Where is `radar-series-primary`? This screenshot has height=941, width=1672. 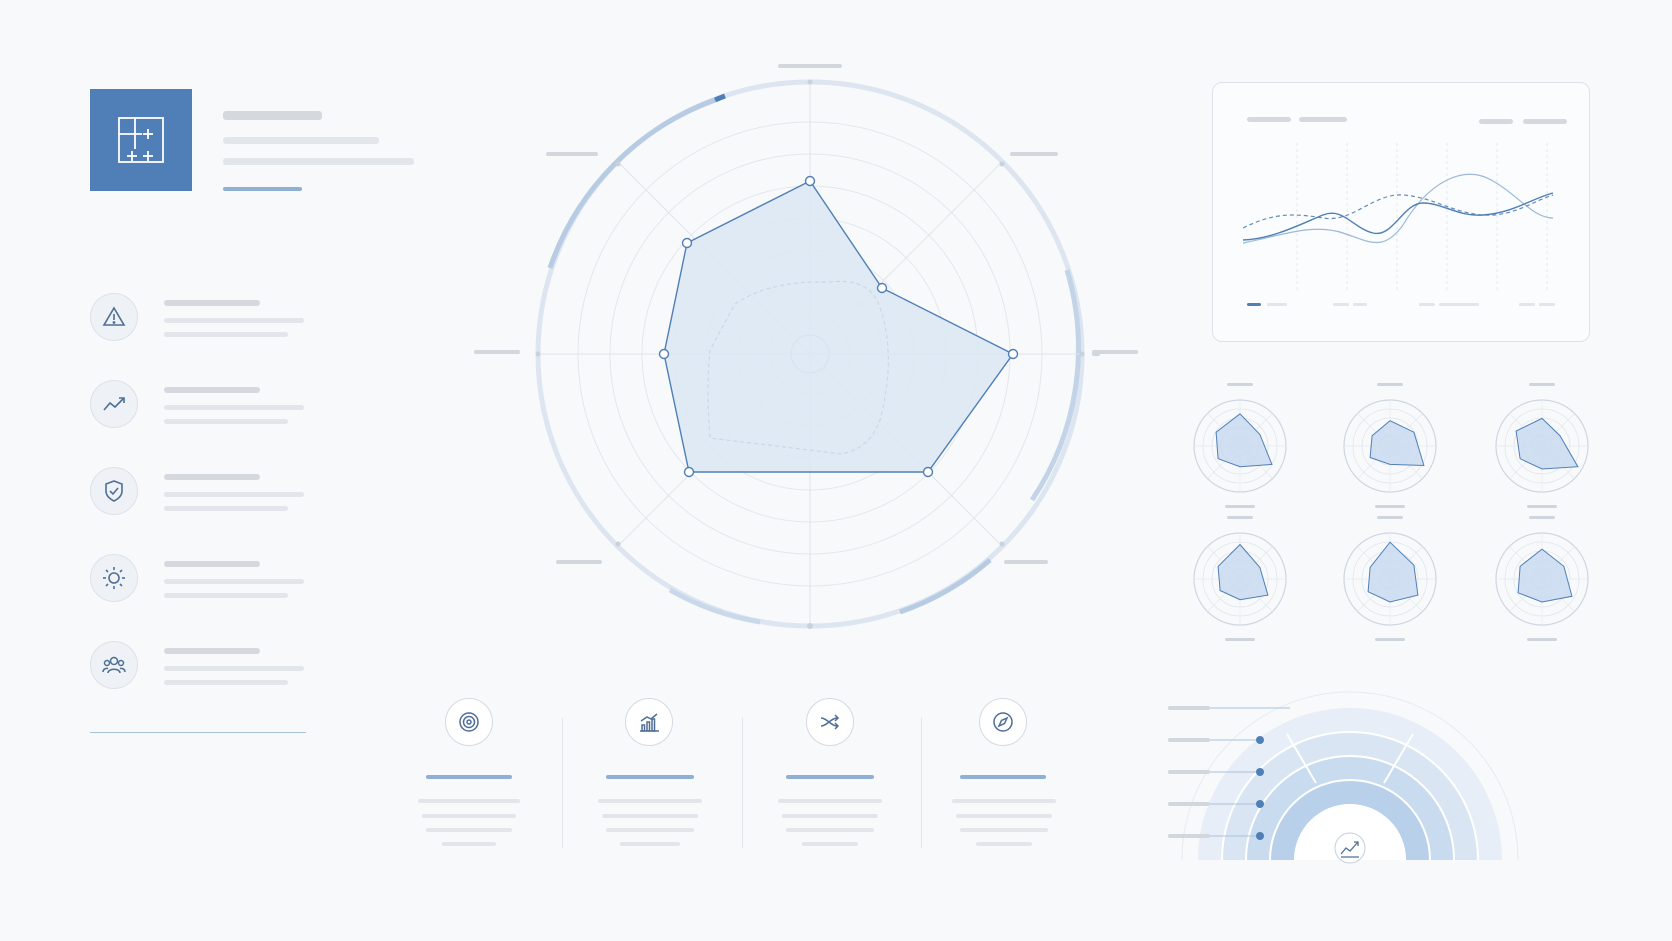
radar-series-primary is located at coordinates (839, 326).